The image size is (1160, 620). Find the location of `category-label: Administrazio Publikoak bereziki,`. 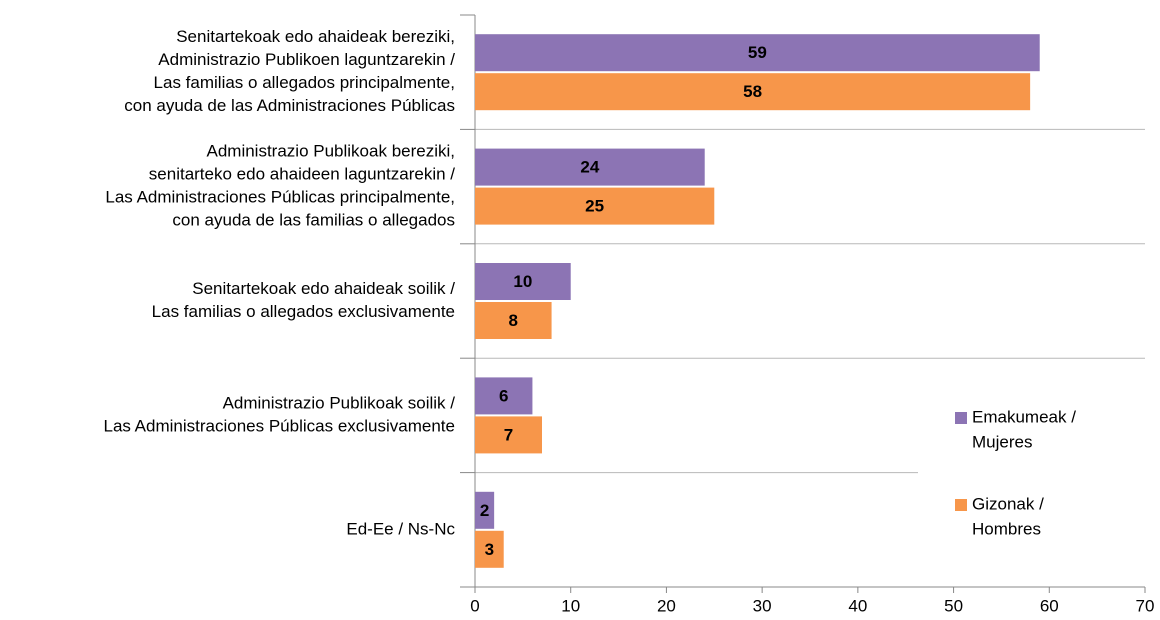

category-label: Administrazio Publikoak bereziki, is located at coordinates (331, 151).